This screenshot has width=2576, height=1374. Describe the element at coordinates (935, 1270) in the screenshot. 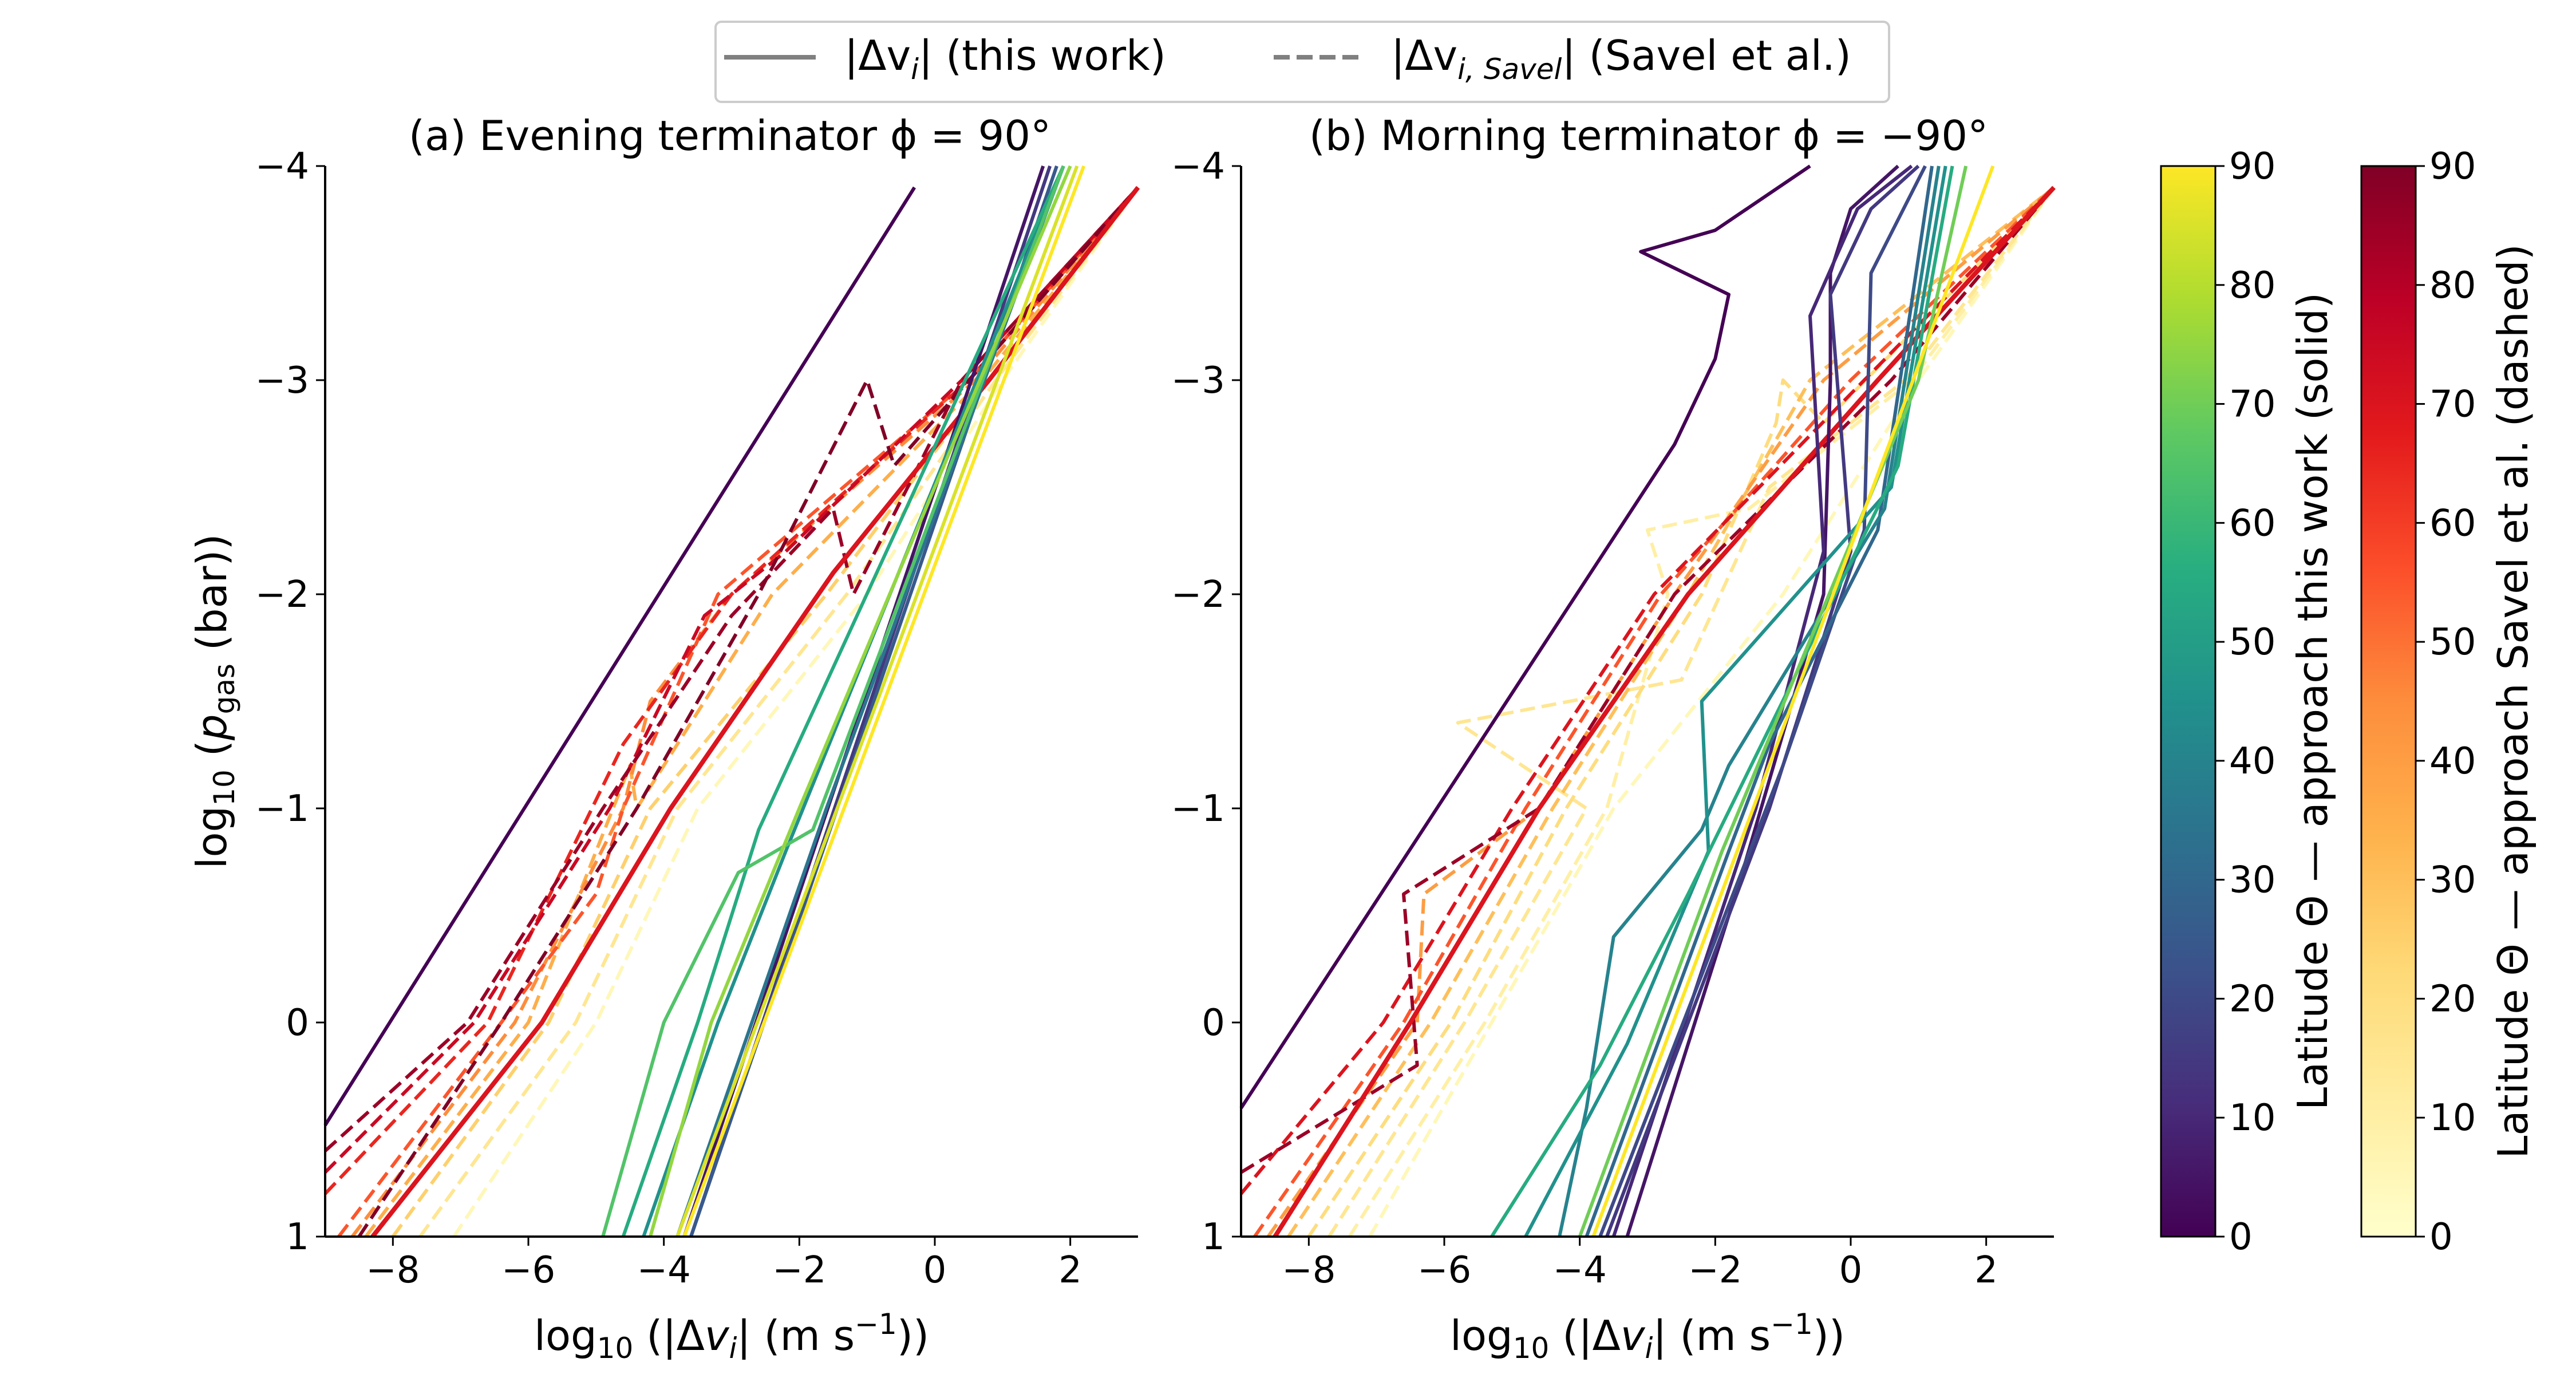

I see `panel-a-xtick-label-4: 0` at that location.